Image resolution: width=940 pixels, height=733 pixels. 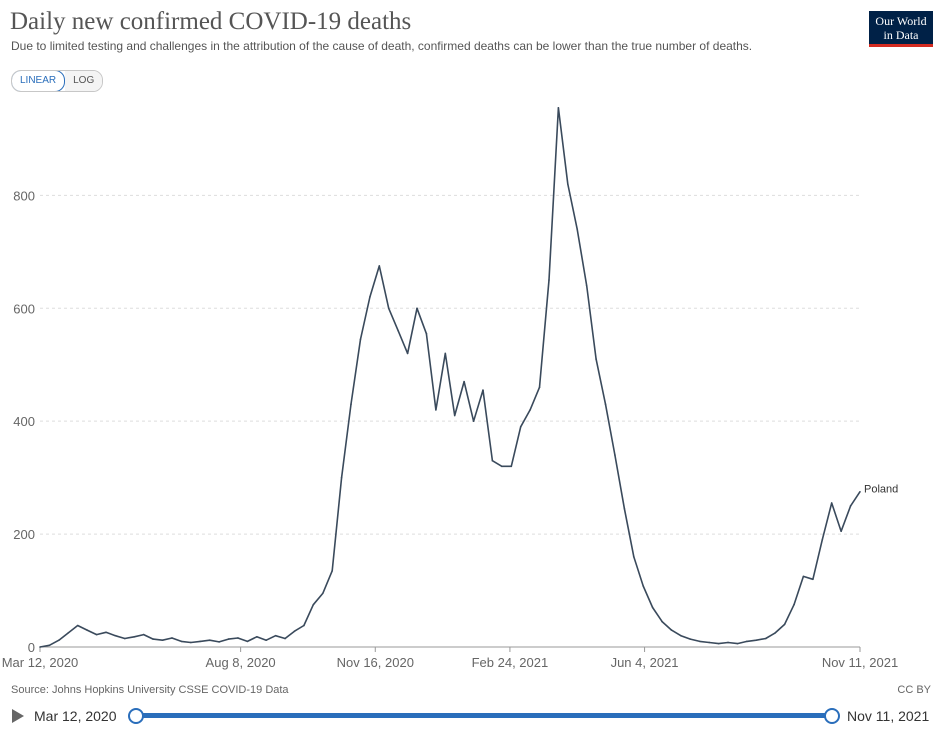 I want to click on timeline-end-handle, so click(x=832, y=716).